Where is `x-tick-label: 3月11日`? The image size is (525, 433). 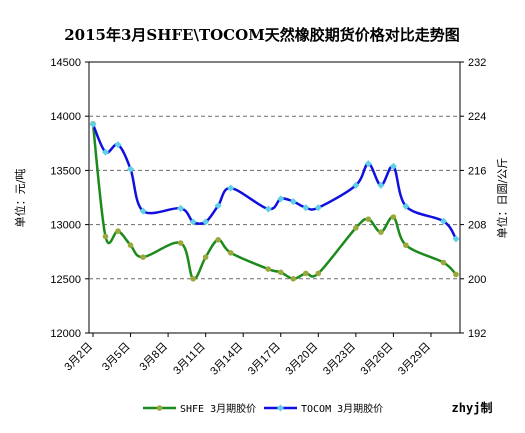
x-tick-label: 3月11日 is located at coordinates (189, 359).